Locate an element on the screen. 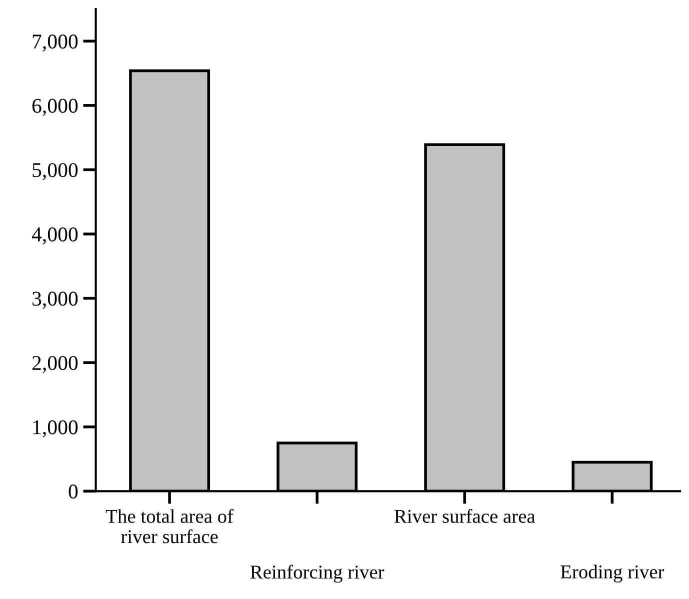  x-tick-label: Eroding river is located at coordinates (612, 573).